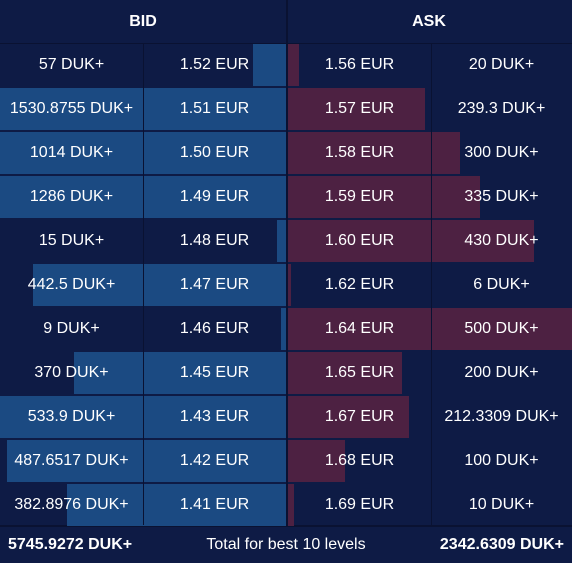  Describe the element at coordinates (214, 328) in the screenshot. I see `bid-price: 1.46 EUR` at that location.